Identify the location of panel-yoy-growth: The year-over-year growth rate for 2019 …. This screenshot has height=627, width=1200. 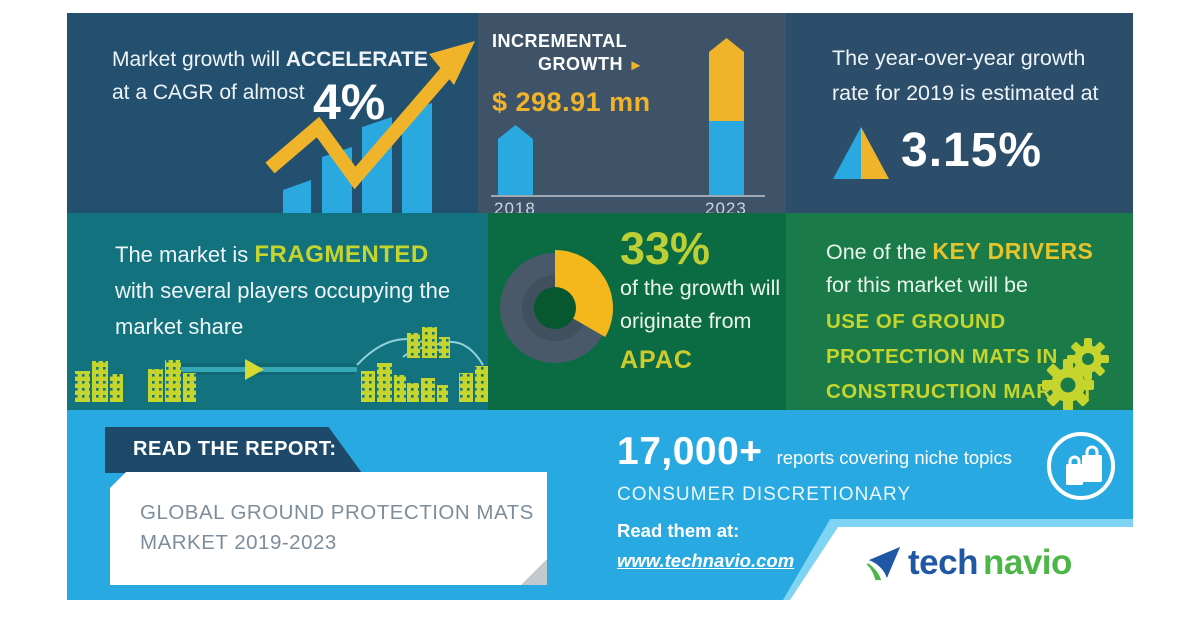
(959, 113).